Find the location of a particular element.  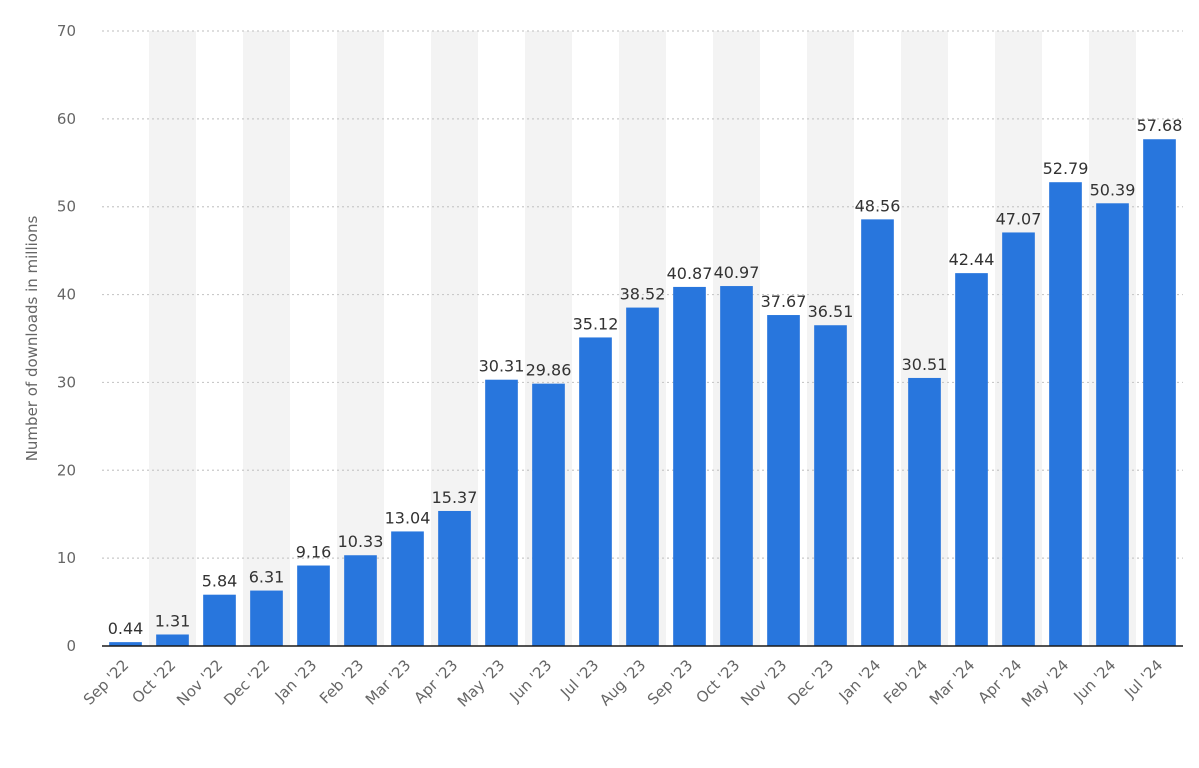

y-axis-label: Number of downloads in millions is located at coordinates (32, 339).